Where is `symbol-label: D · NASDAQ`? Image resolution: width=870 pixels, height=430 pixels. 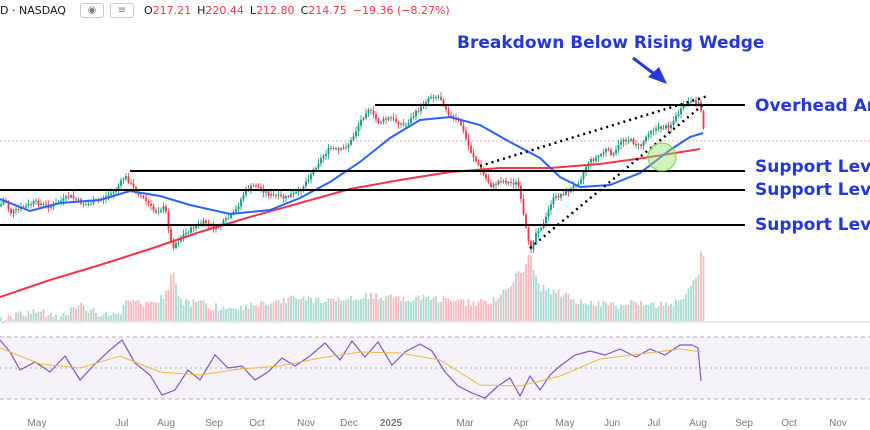 symbol-label: D · NASDAQ is located at coordinates (33, 10).